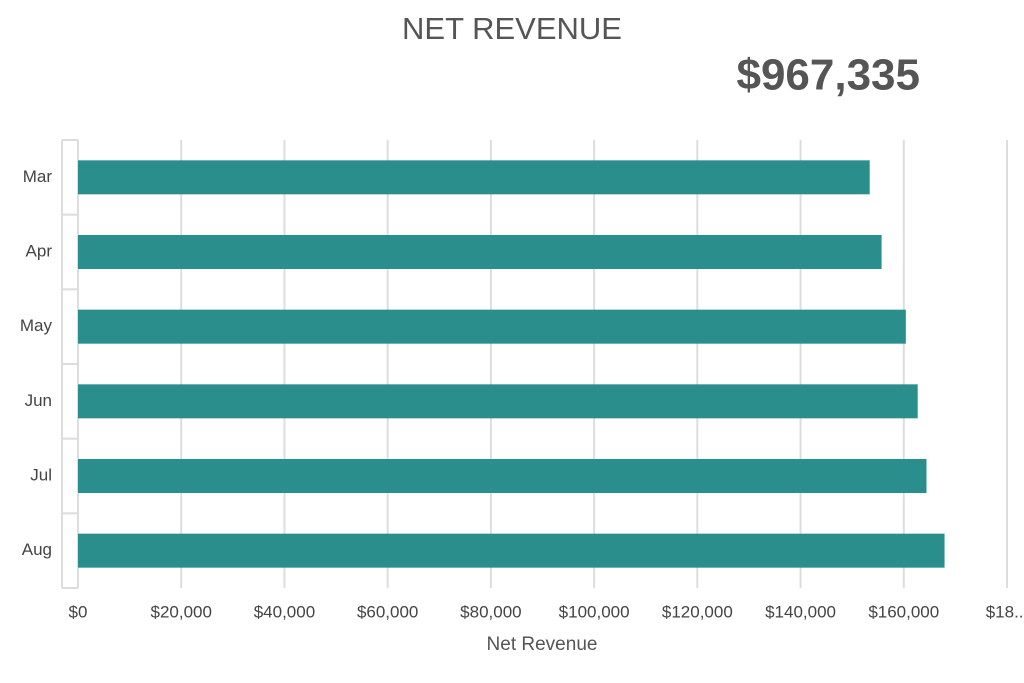 The width and height of the screenshot is (1024, 683). What do you see at coordinates (180, 611) in the screenshot?
I see `x-tick-label: $20,000` at bounding box center [180, 611].